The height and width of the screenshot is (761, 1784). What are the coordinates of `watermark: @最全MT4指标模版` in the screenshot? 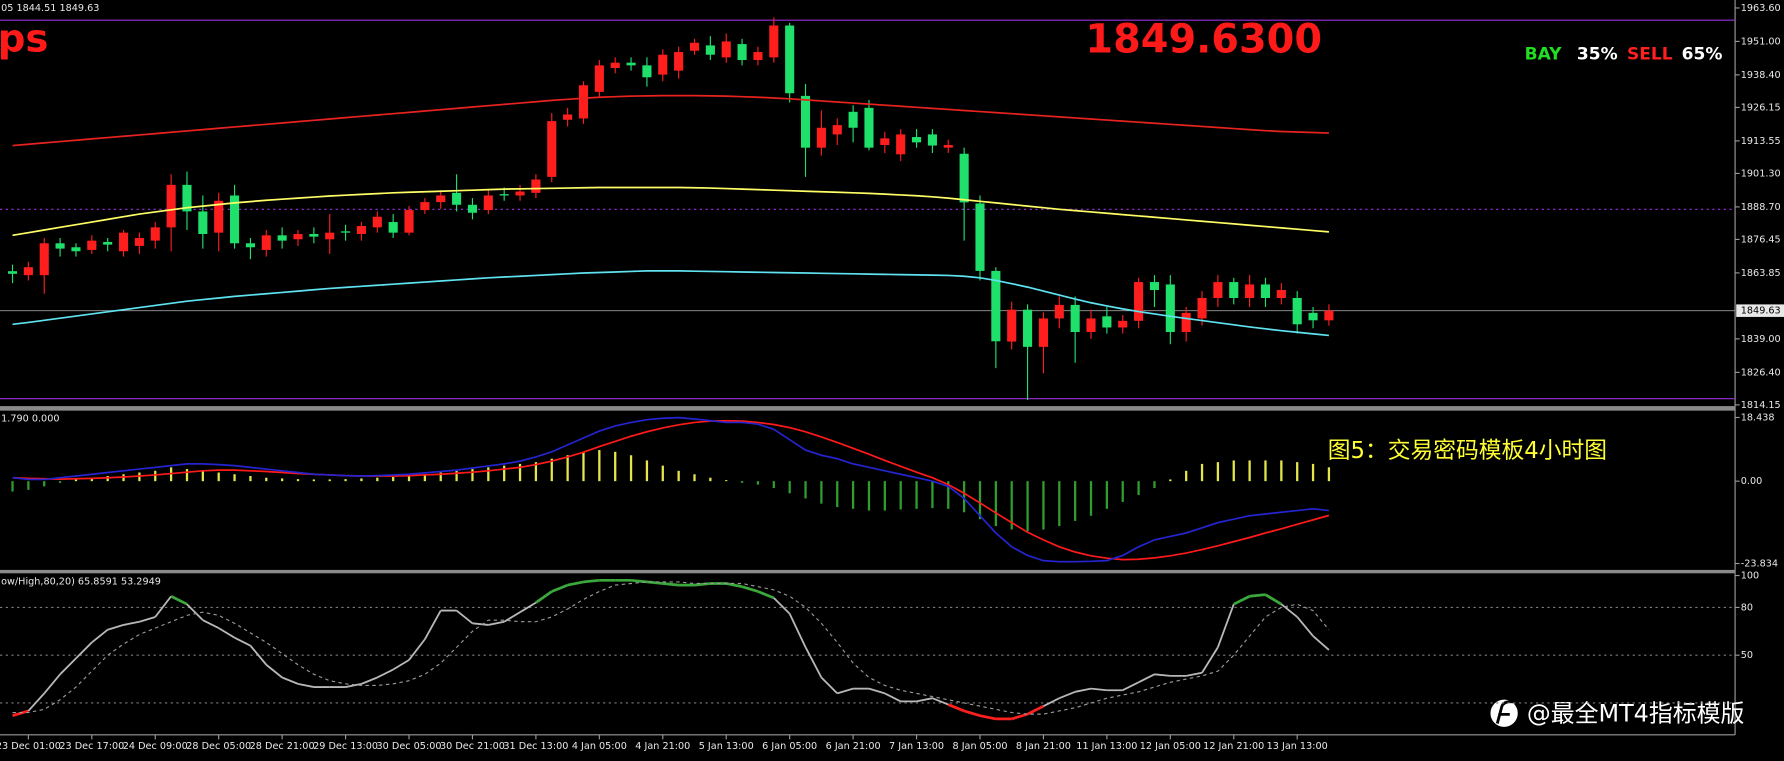 It's located at (1617, 713).